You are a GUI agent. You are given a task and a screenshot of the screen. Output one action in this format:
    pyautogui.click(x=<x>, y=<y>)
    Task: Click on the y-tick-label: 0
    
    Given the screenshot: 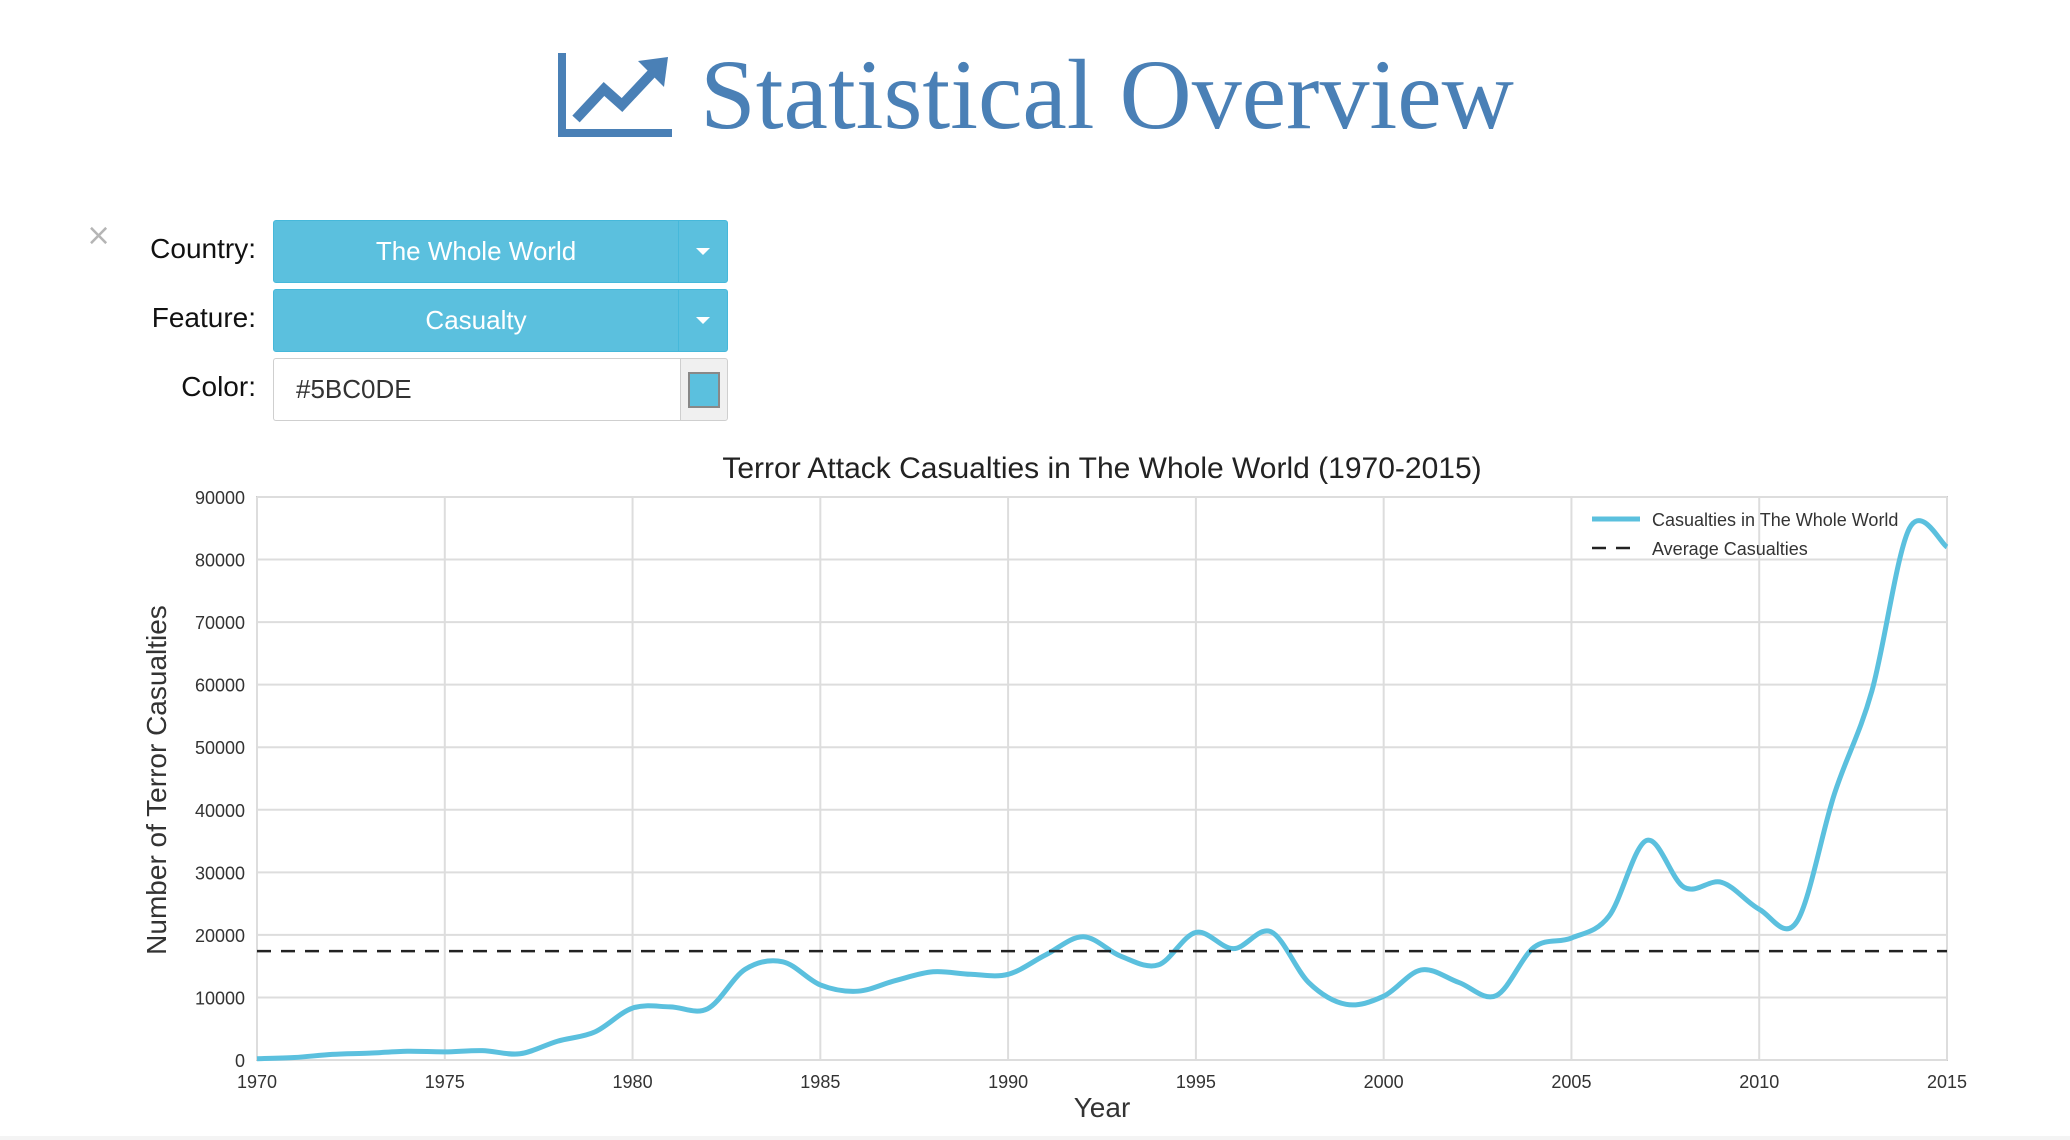 What is the action you would take?
    pyautogui.click(x=240, y=1061)
    